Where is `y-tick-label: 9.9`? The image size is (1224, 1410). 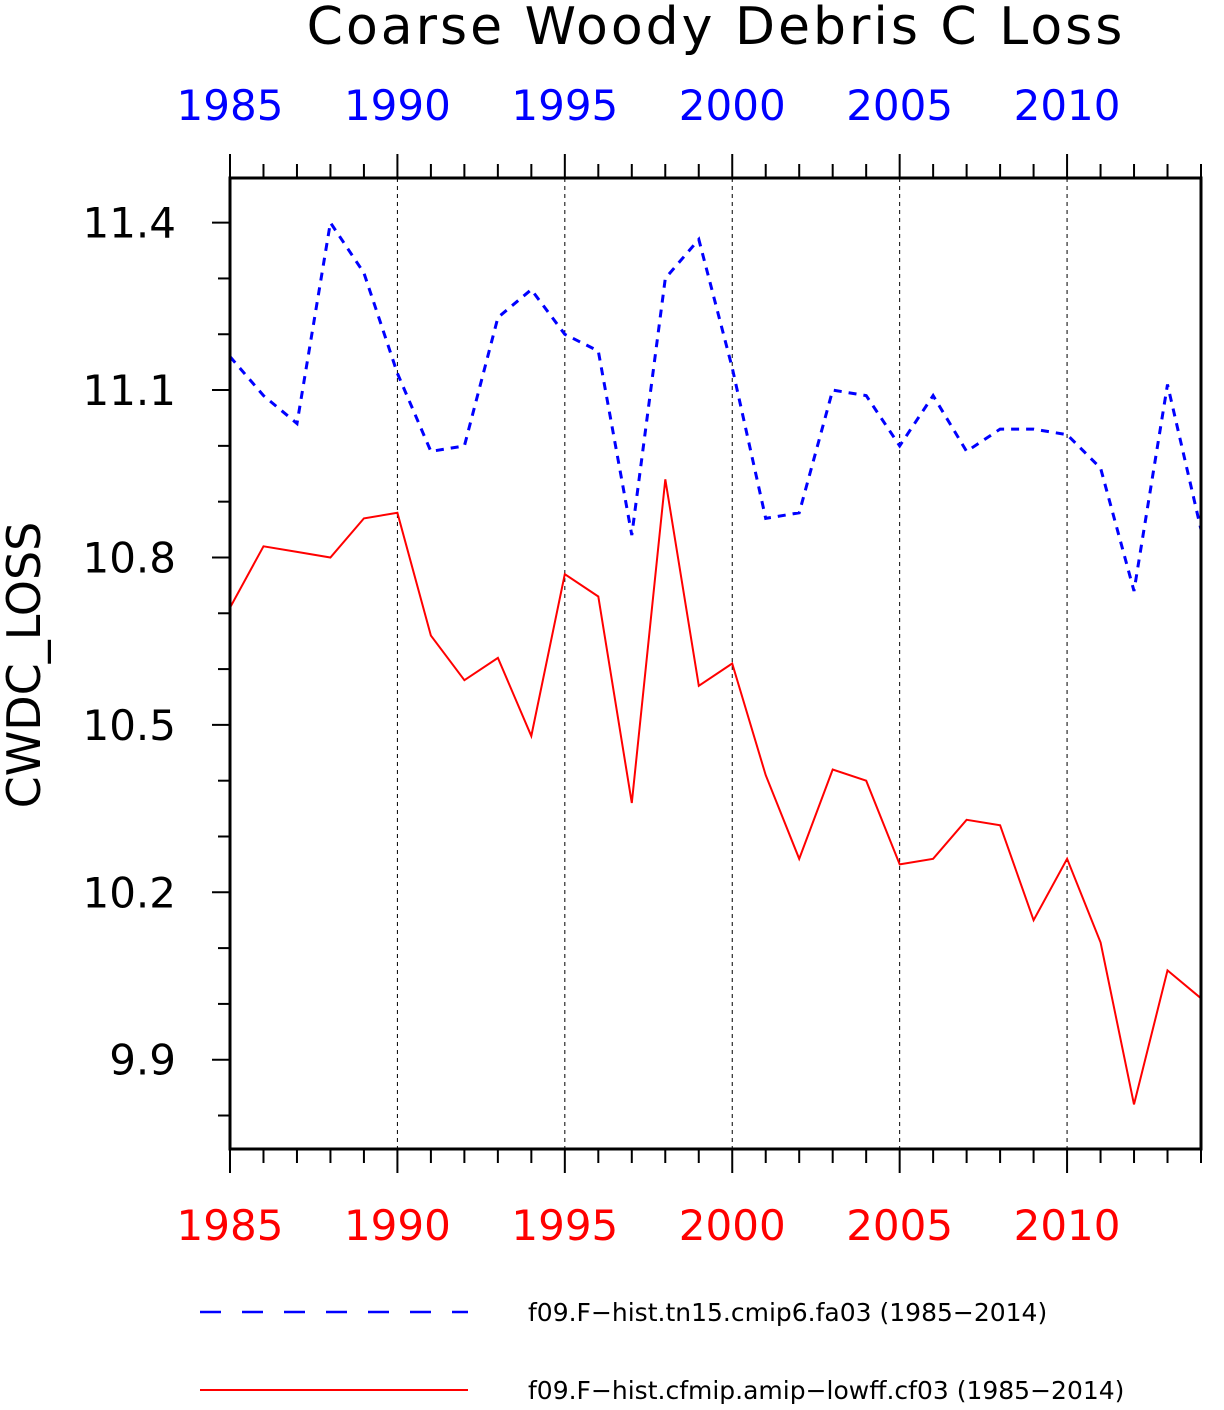 y-tick-label: 9.9 is located at coordinates (142, 1060).